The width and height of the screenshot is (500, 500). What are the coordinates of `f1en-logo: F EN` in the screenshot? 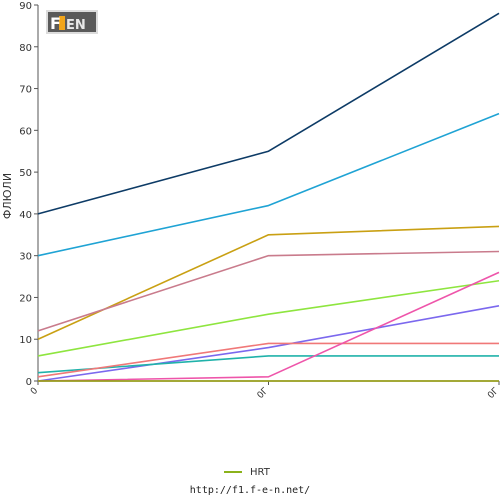 It's located at (72, 22).